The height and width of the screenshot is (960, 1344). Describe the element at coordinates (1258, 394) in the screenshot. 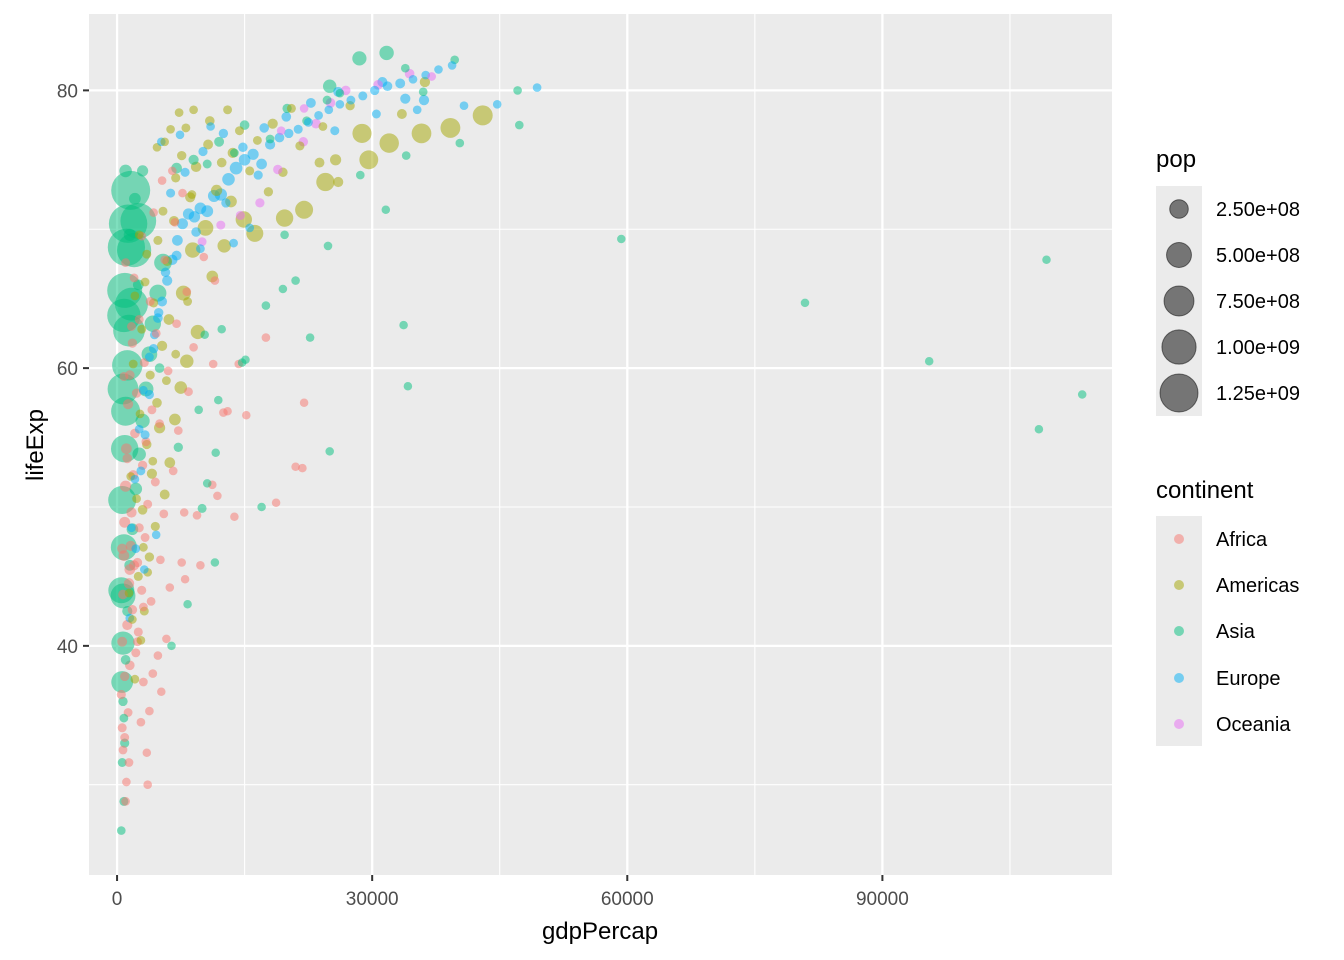

I see `size-legend-label: 1.25e+09` at that location.